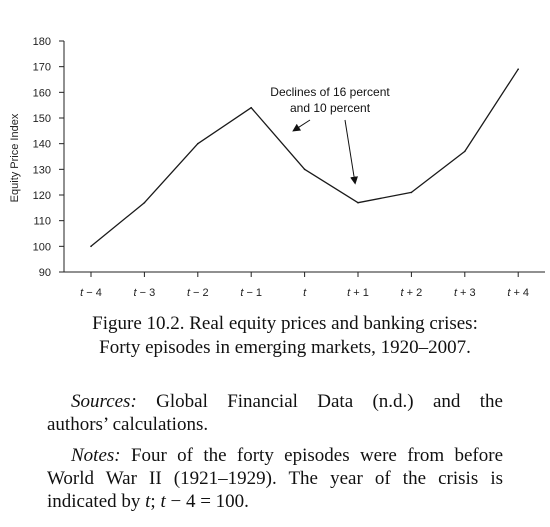 This screenshot has height=527, width=550. Describe the element at coordinates (330, 135) in the screenshot. I see `annotation: Declines of 16 percent and 10 percent` at that location.